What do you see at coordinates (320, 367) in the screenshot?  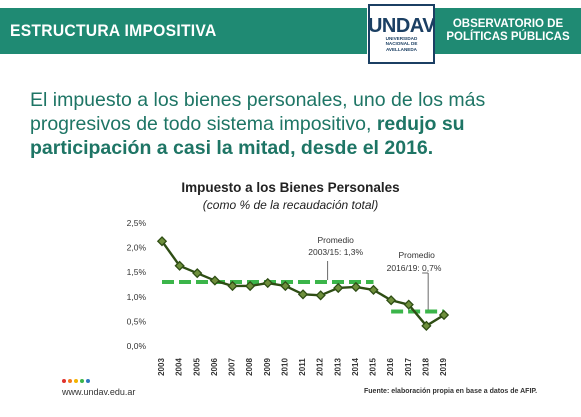 I see `x-tick-label: 2012` at bounding box center [320, 367].